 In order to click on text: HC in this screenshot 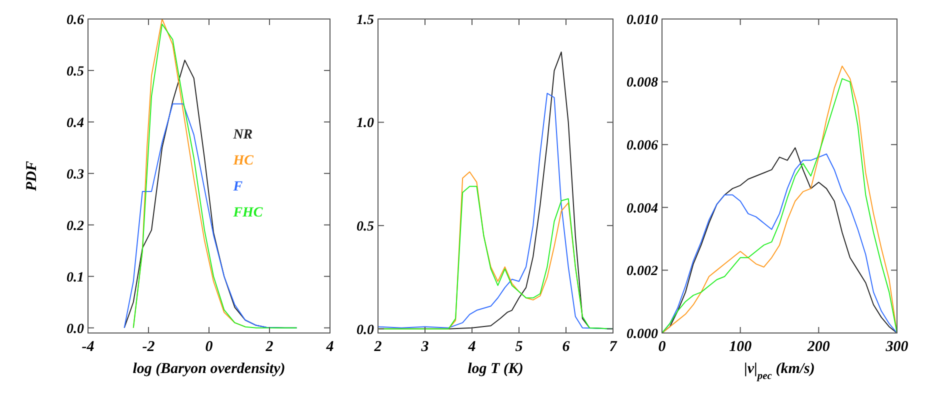, I will do `click(243, 160)`.